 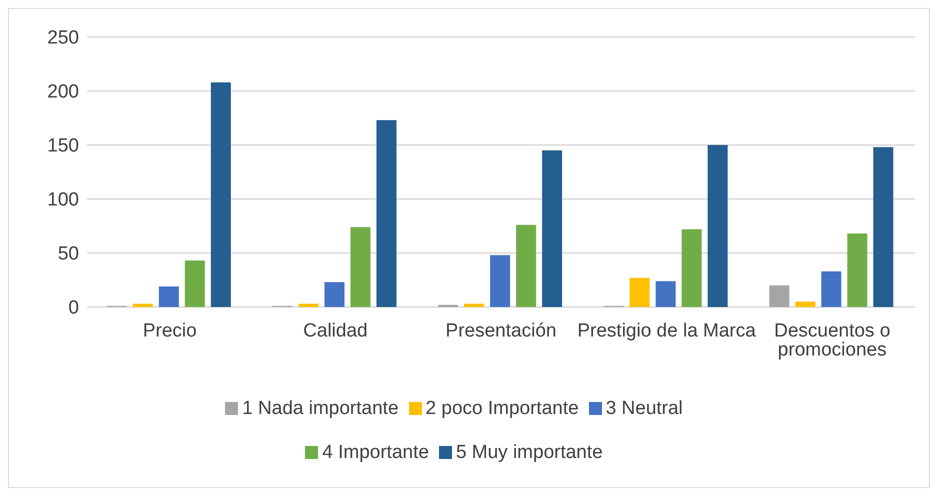 I want to click on y-tick-label: 150, so click(x=63, y=146).